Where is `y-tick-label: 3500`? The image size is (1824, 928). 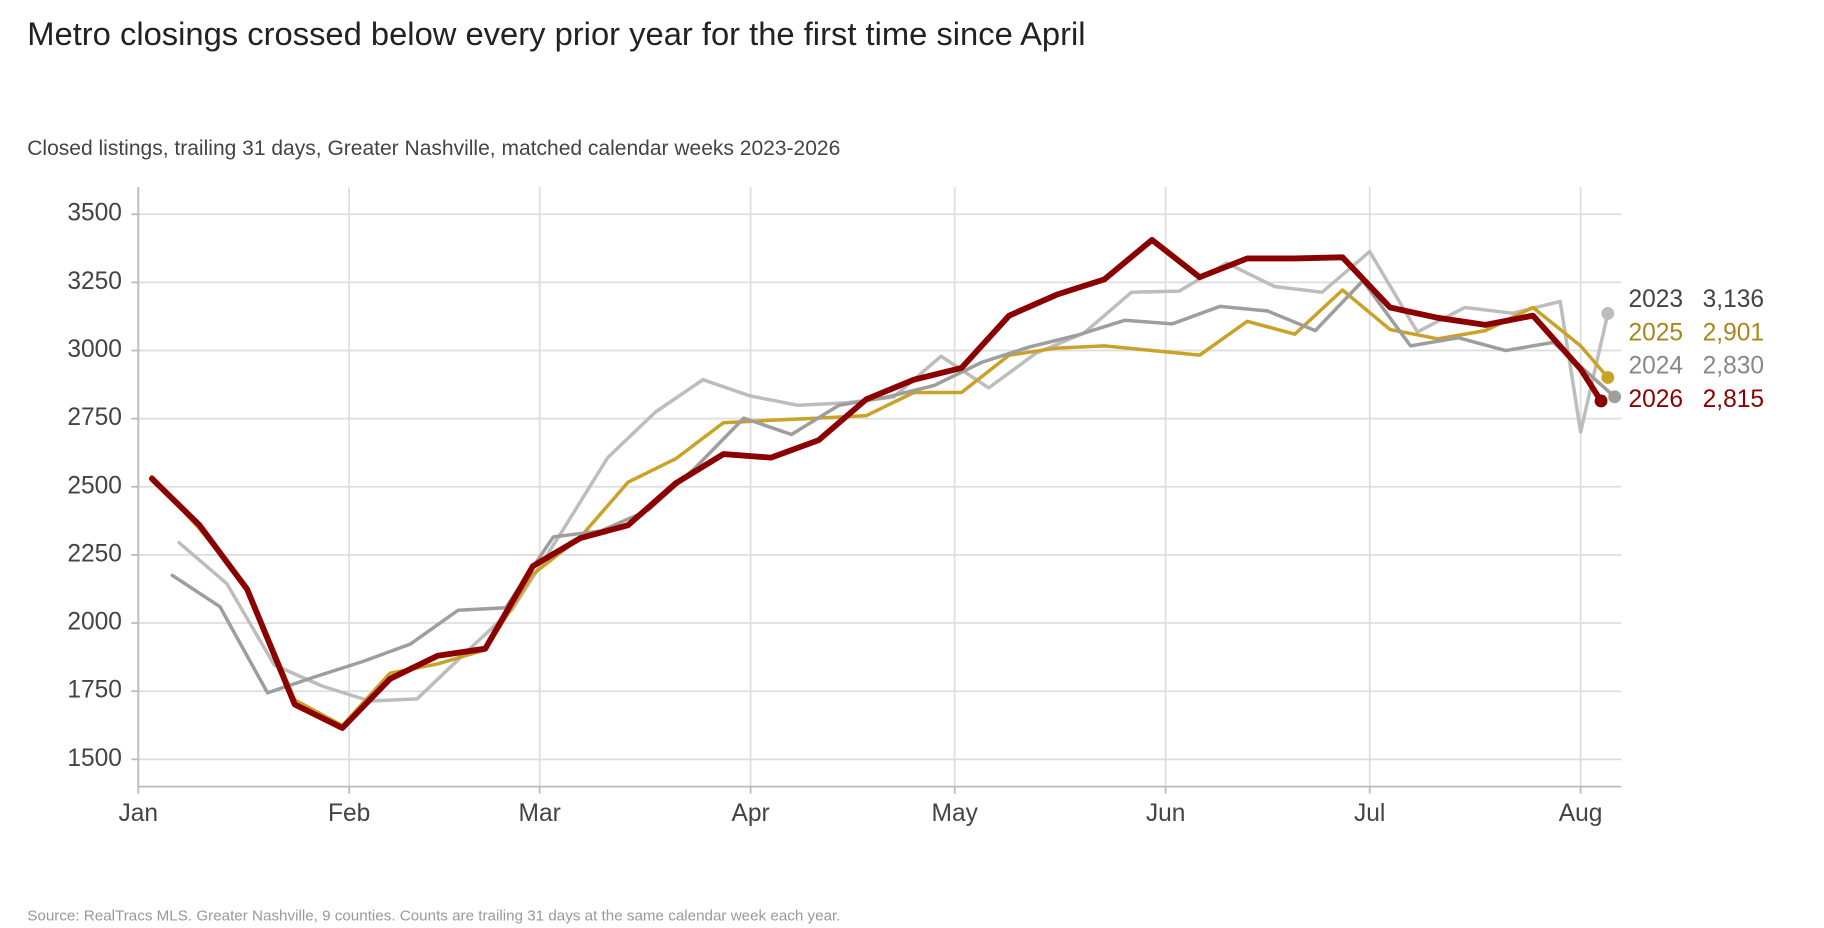 y-tick-label: 3500 is located at coordinates (94, 213).